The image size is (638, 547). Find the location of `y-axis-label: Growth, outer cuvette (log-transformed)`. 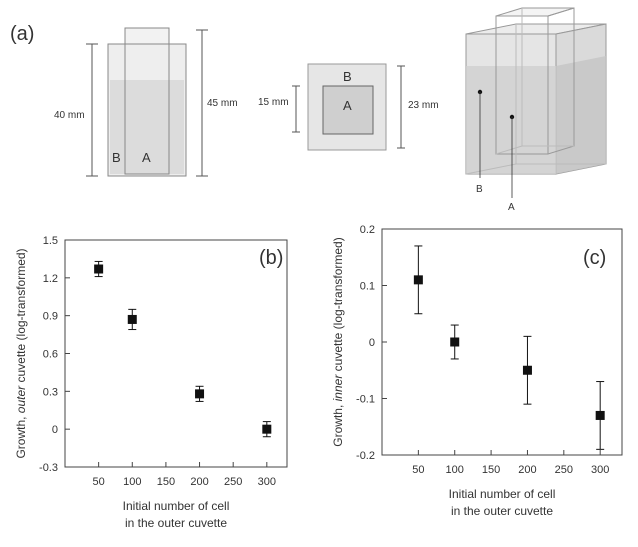

y-axis-label: Growth, outer cuvette (log-transformed) is located at coordinates (21, 353).